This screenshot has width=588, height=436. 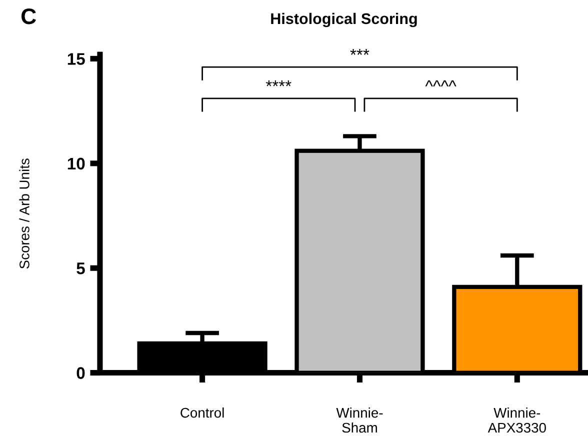 I want to click on y-tick-label: 15, so click(x=76, y=59).